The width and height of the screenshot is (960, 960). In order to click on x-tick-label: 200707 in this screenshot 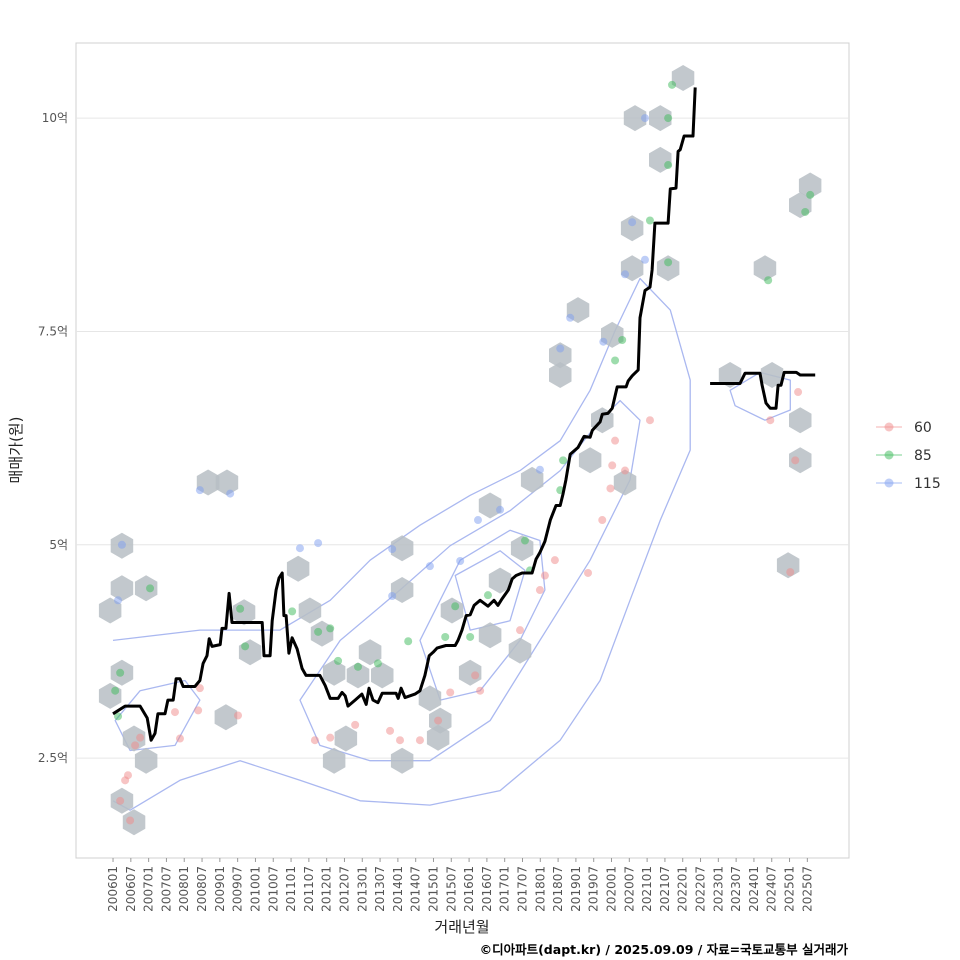, I will do `click(166, 889)`.